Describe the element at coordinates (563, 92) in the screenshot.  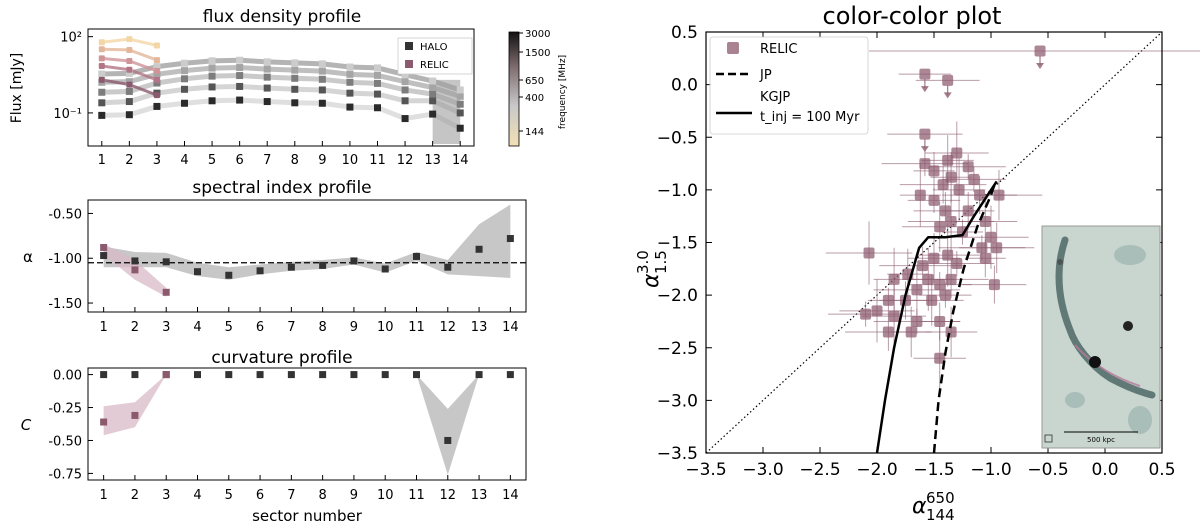
I see `colorbar-label: frequency [MHz]` at that location.